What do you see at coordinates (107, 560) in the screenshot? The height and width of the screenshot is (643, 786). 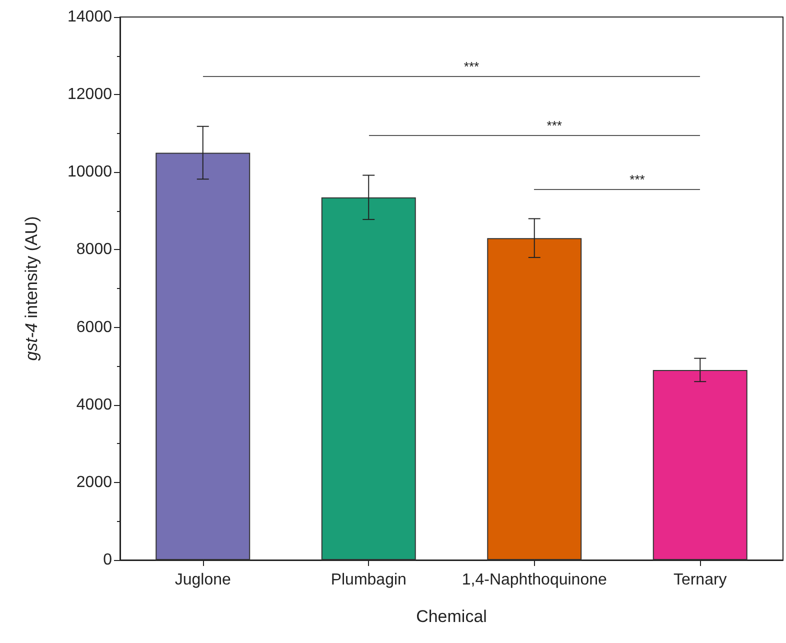 I see `y-tick-label: 0` at bounding box center [107, 560].